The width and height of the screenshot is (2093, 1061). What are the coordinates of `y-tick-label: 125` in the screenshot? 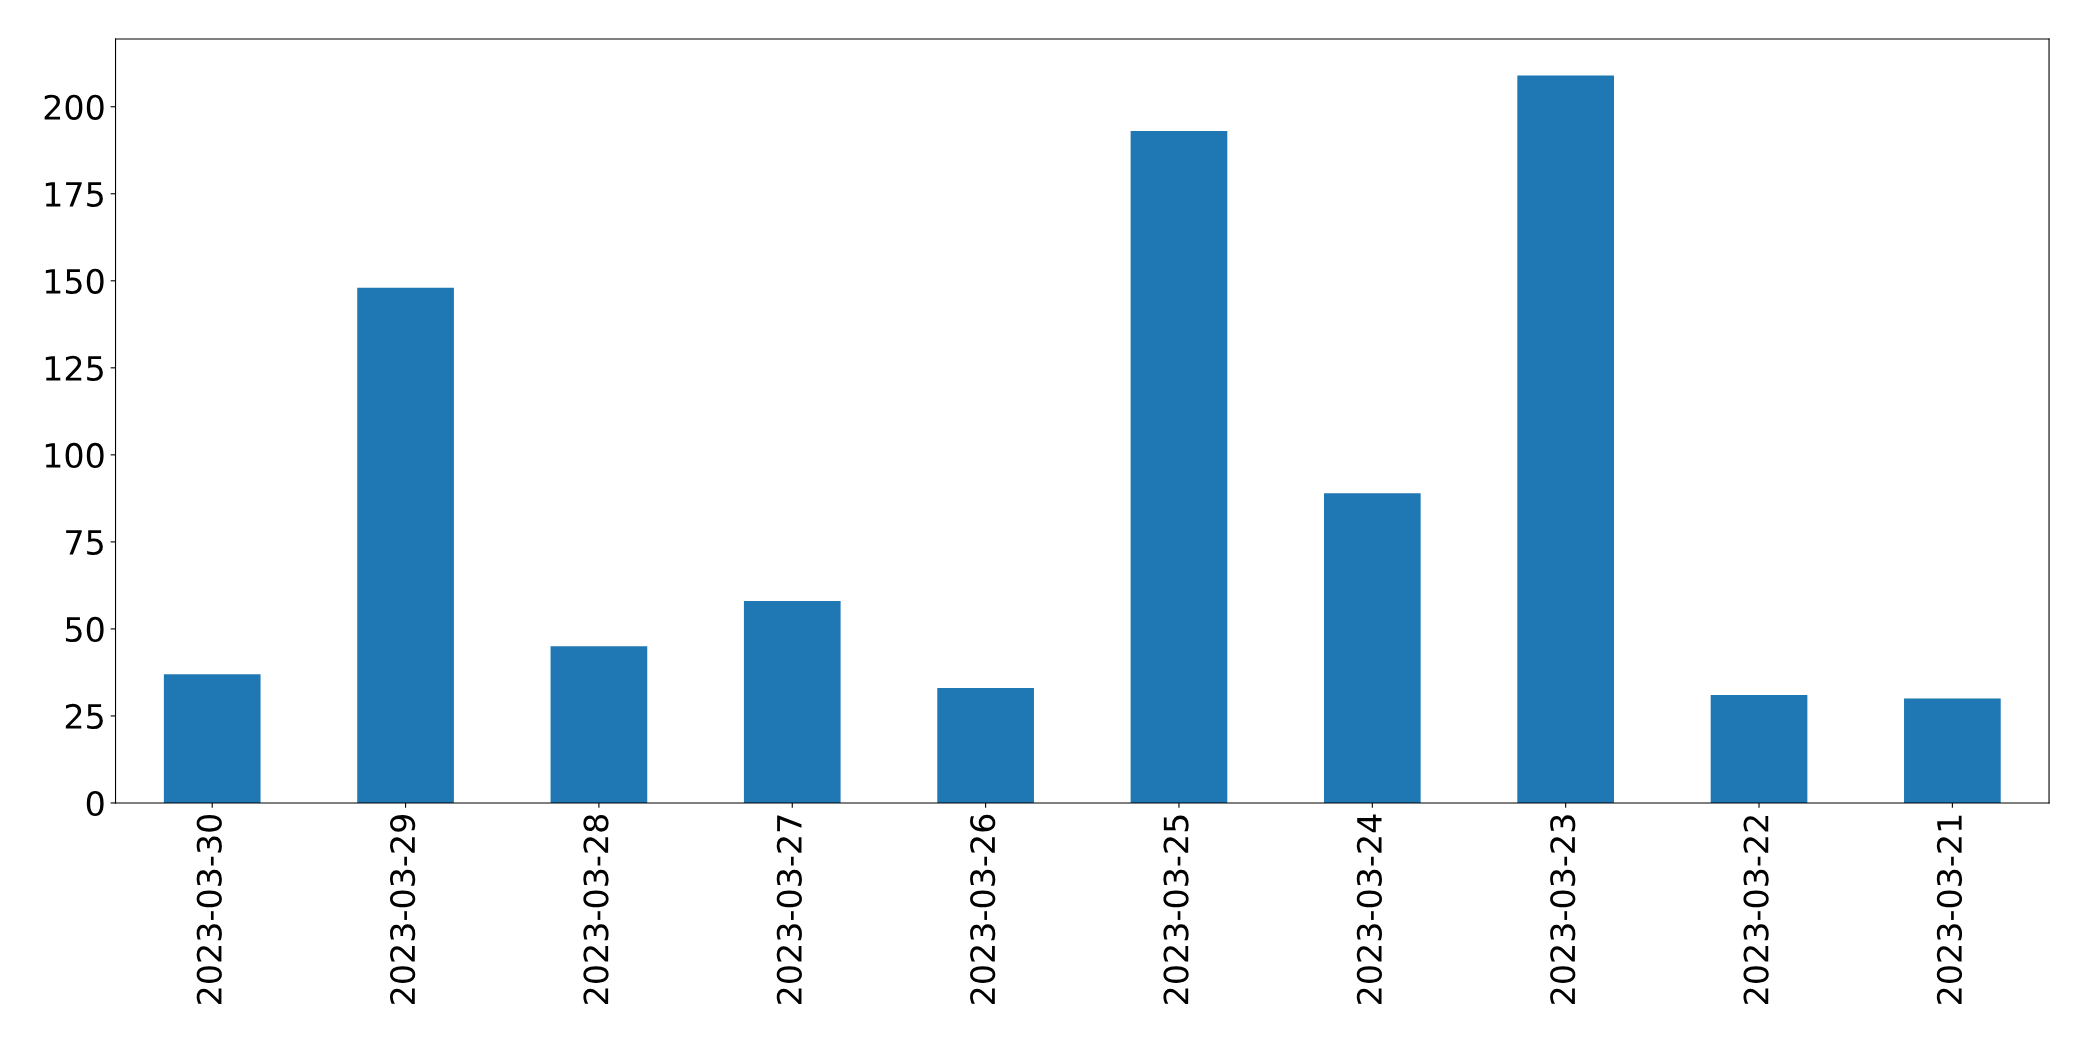 It's located at (74, 368).